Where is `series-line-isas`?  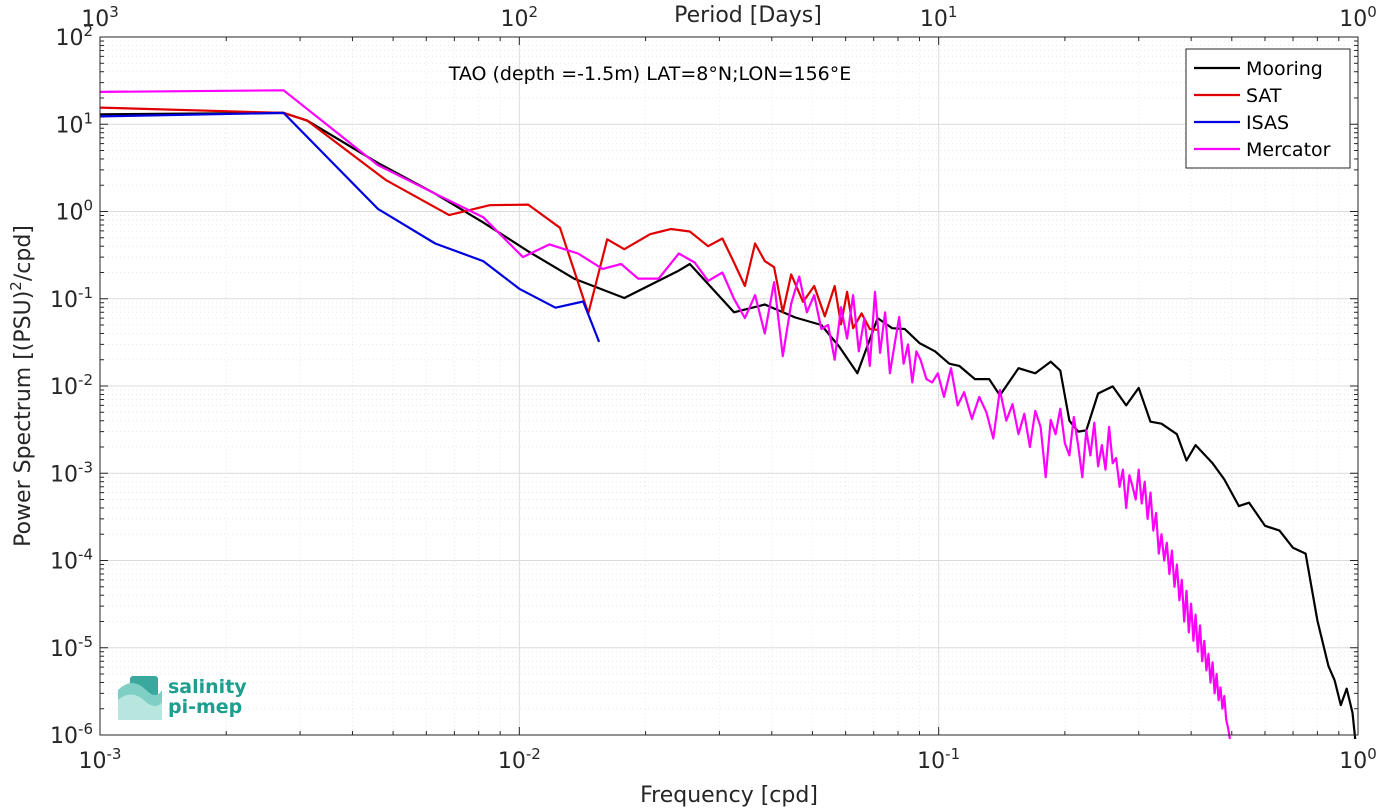 series-line-isas is located at coordinates (350, 227).